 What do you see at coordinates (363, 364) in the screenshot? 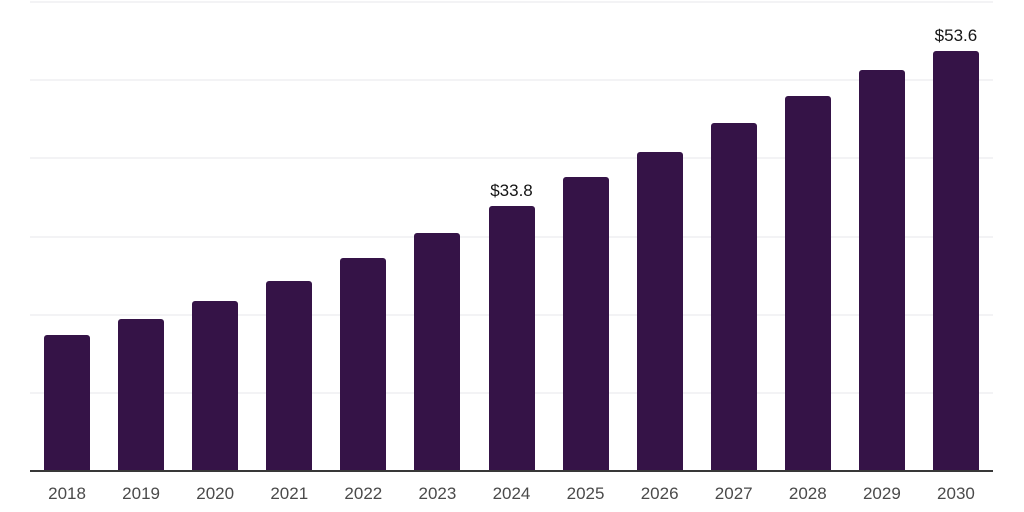
I see `bar-2022` at bounding box center [363, 364].